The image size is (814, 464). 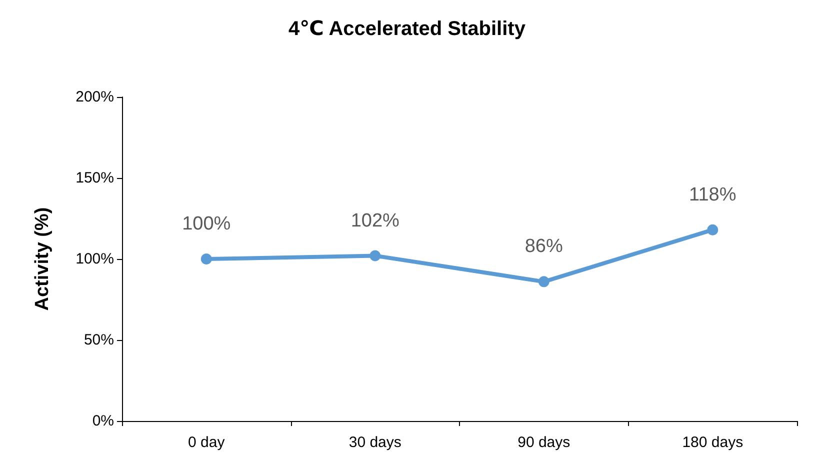 What do you see at coordinates (206, 224) in the screenshot?
I see `data-label: 100%` at bounding box center [206, 224].